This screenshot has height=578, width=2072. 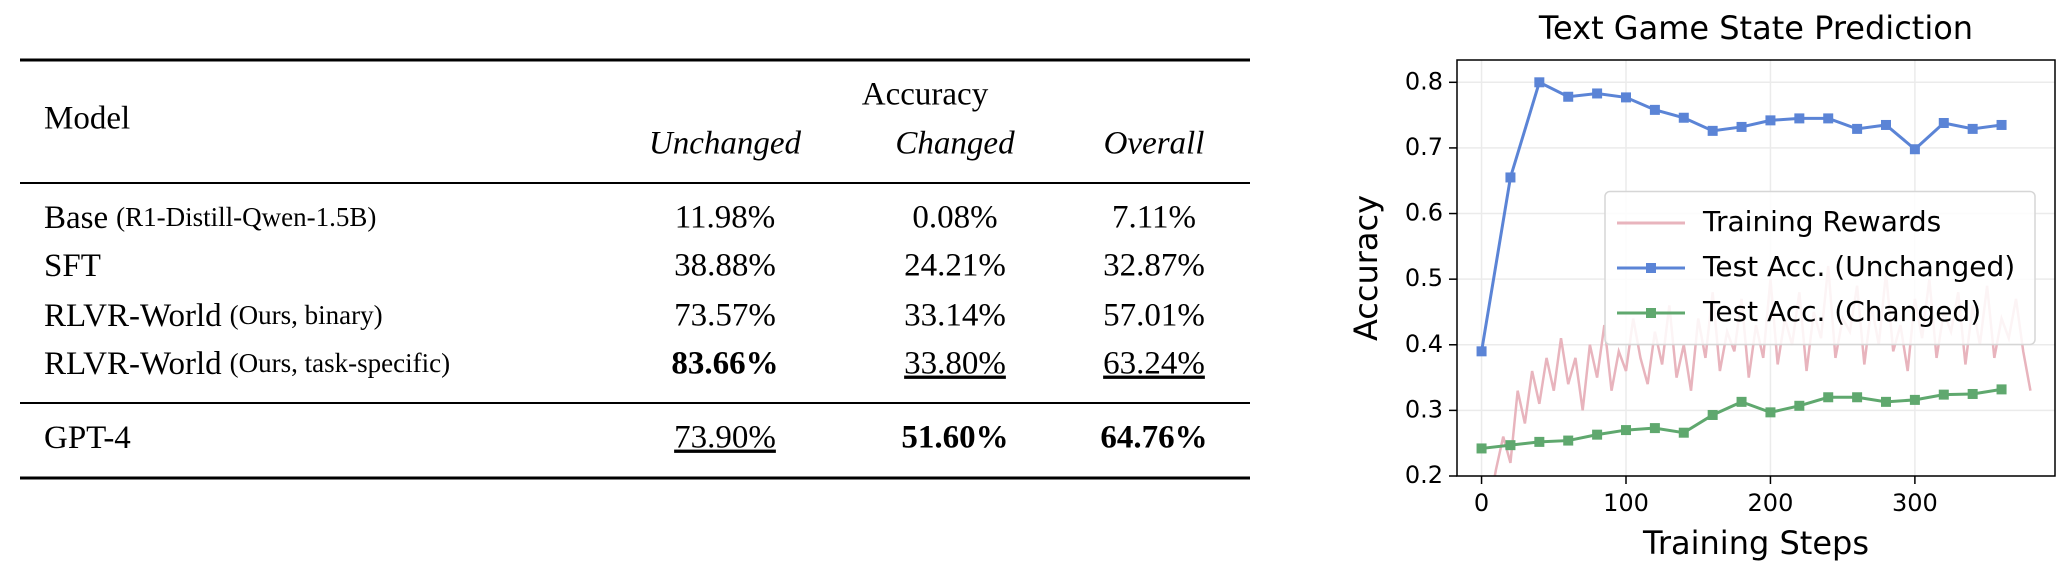 I want to click on x-tick-label: 0, so click(x=1481, y=503).